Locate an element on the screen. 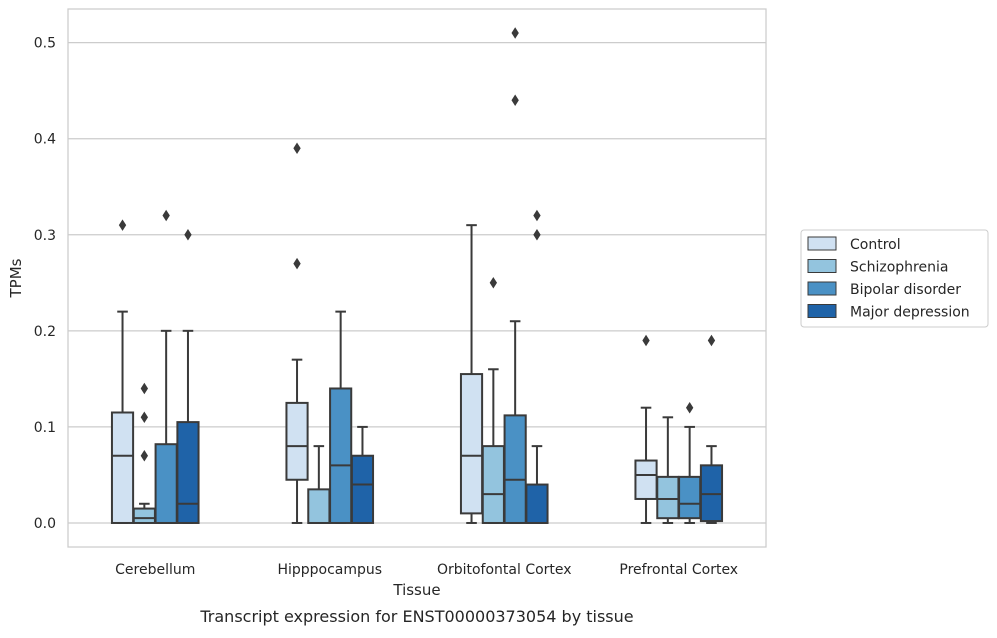  legend-label: Bipolar disorder is located at coordinates (905, 290).